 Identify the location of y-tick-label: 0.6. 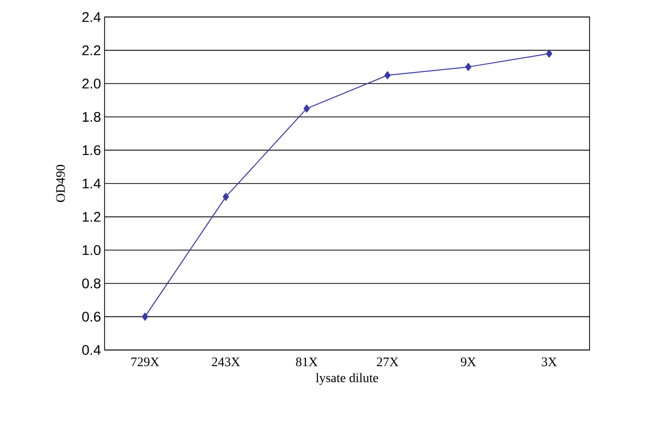
(91, 317).